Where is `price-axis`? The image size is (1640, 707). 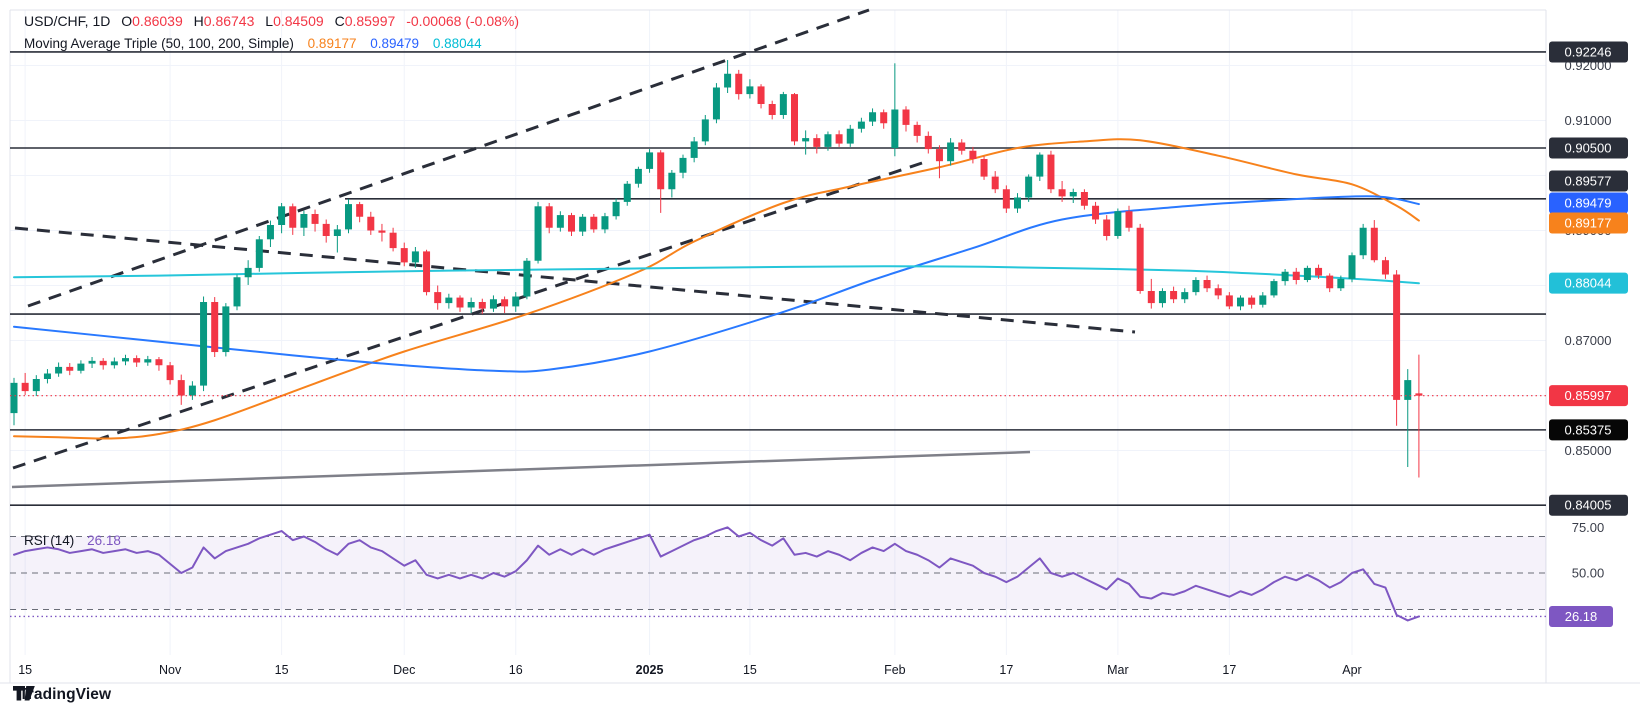
price-axis is located at coordinates (1593, 341).